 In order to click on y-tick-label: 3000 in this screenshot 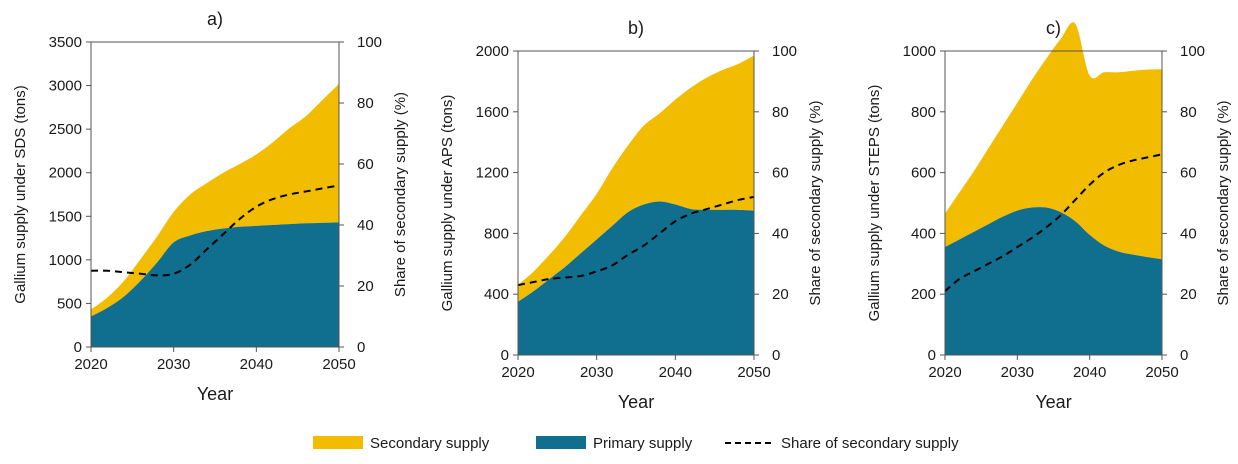, I will do `click(65, 86)`.